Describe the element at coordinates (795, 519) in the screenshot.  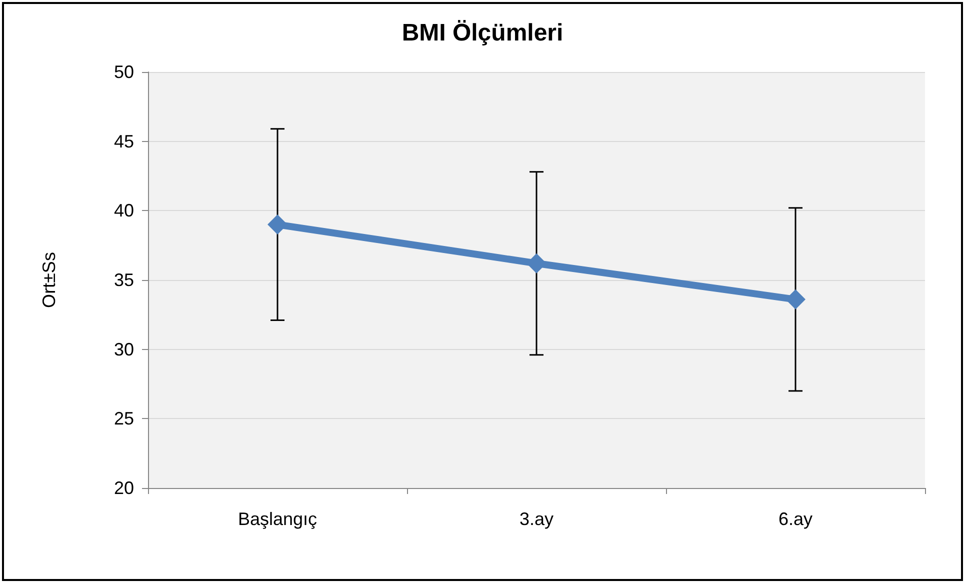
I see `x-tick-label: 6.ay` at that location.